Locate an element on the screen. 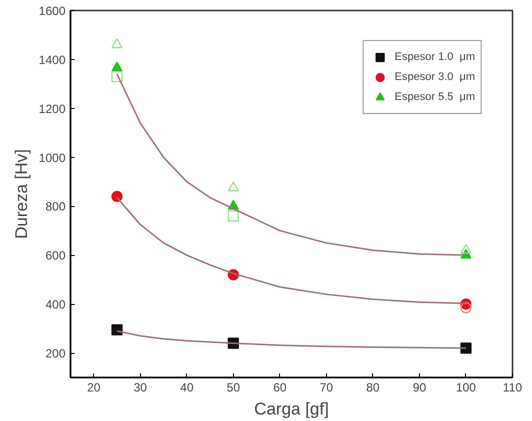  x-axis-title: Carga [gf] is located at coordinates (291, 409).